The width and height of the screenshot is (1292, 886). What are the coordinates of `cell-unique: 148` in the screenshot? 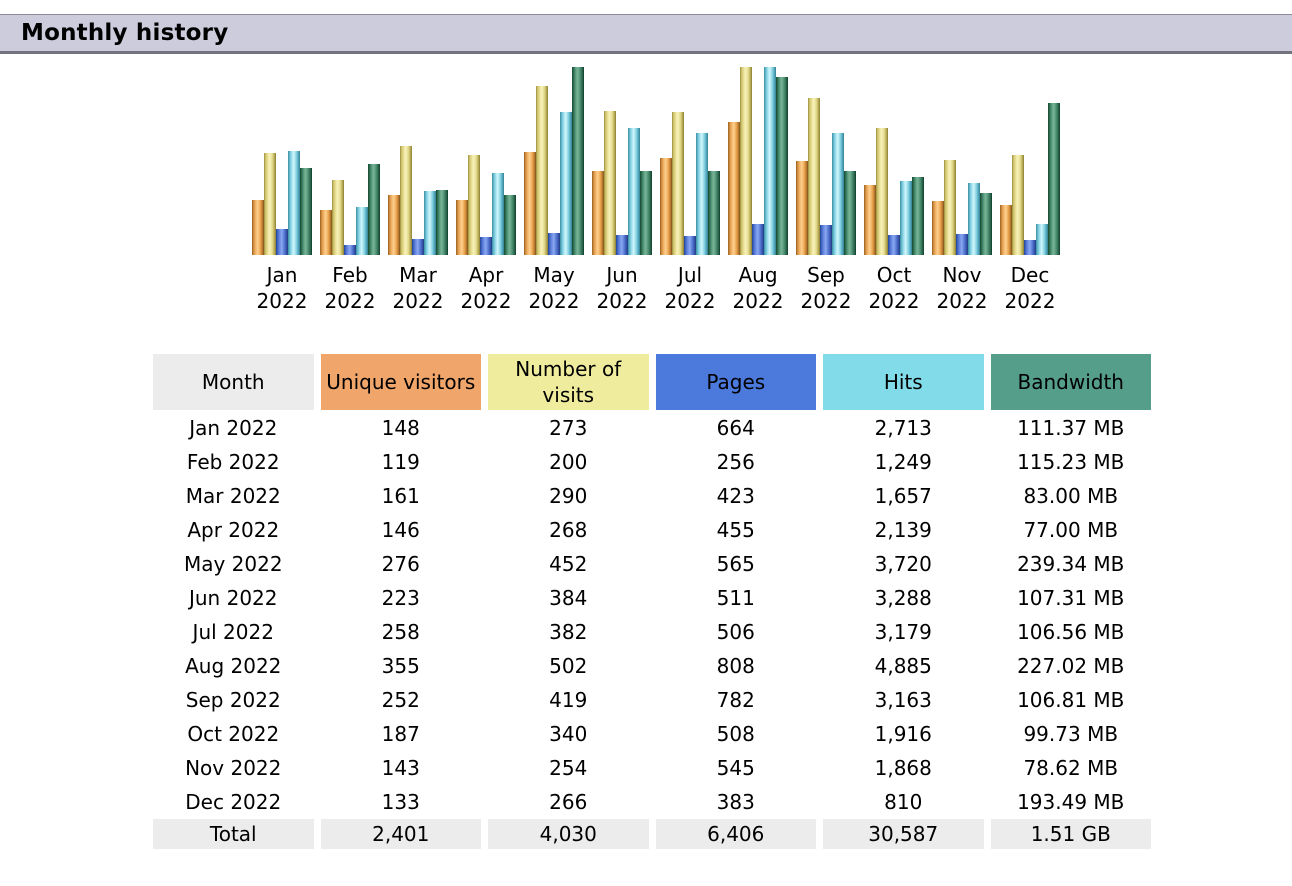 It's located at (400, 427).